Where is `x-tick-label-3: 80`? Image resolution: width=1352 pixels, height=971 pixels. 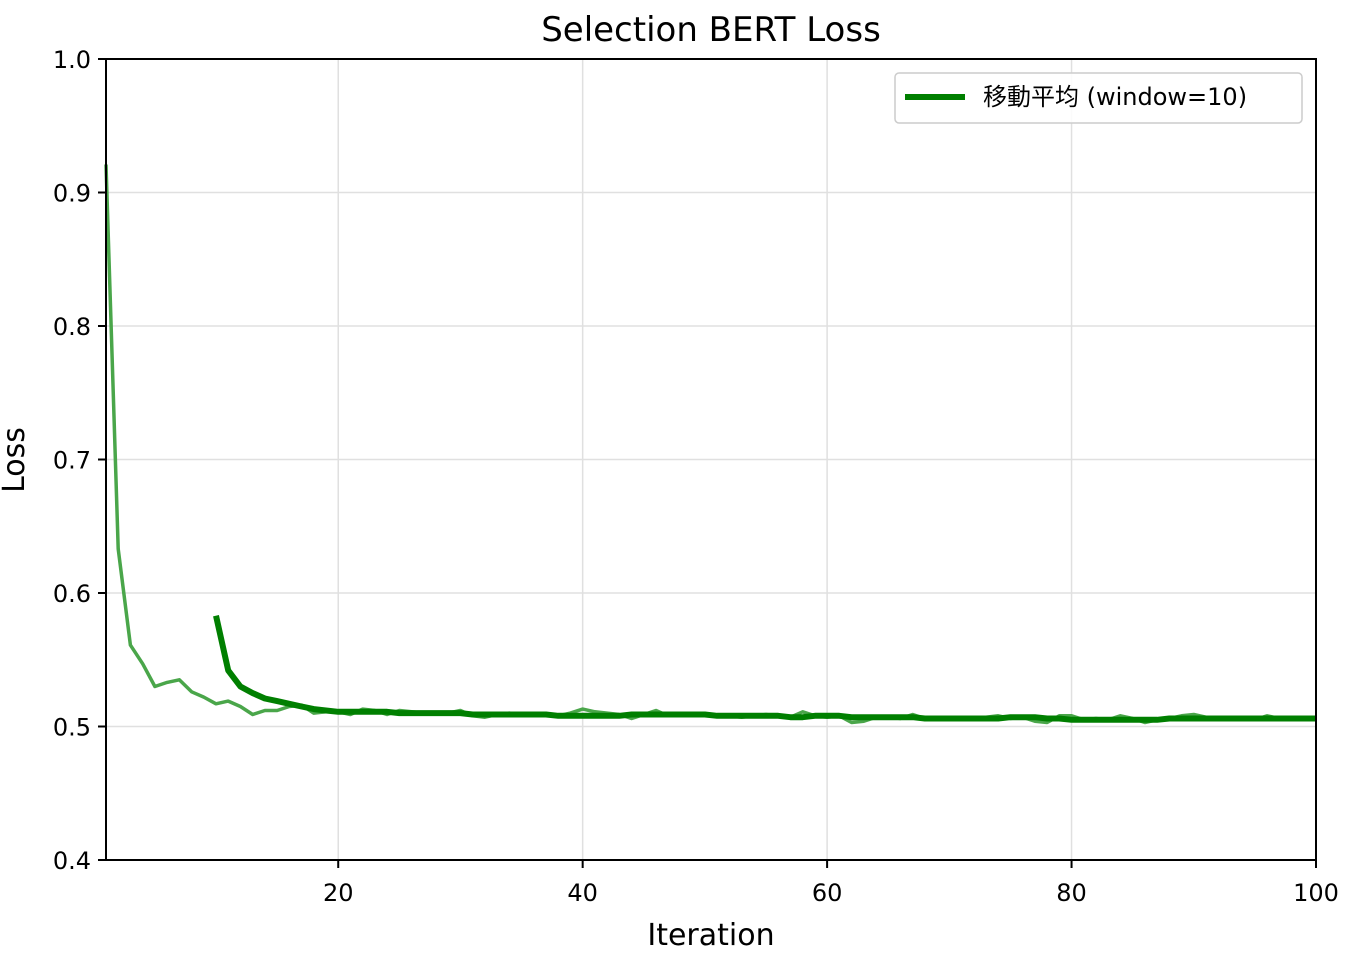 x-tick-label-3: 80 is located at coordinates (1071, 893).